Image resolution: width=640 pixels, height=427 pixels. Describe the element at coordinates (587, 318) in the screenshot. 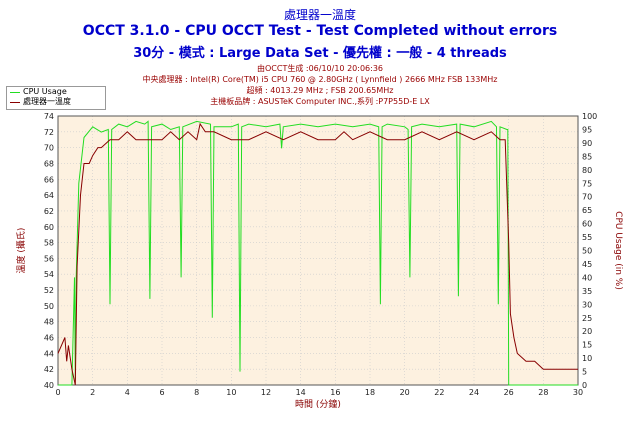

I see `y-right-tick-label: 25` at that location.